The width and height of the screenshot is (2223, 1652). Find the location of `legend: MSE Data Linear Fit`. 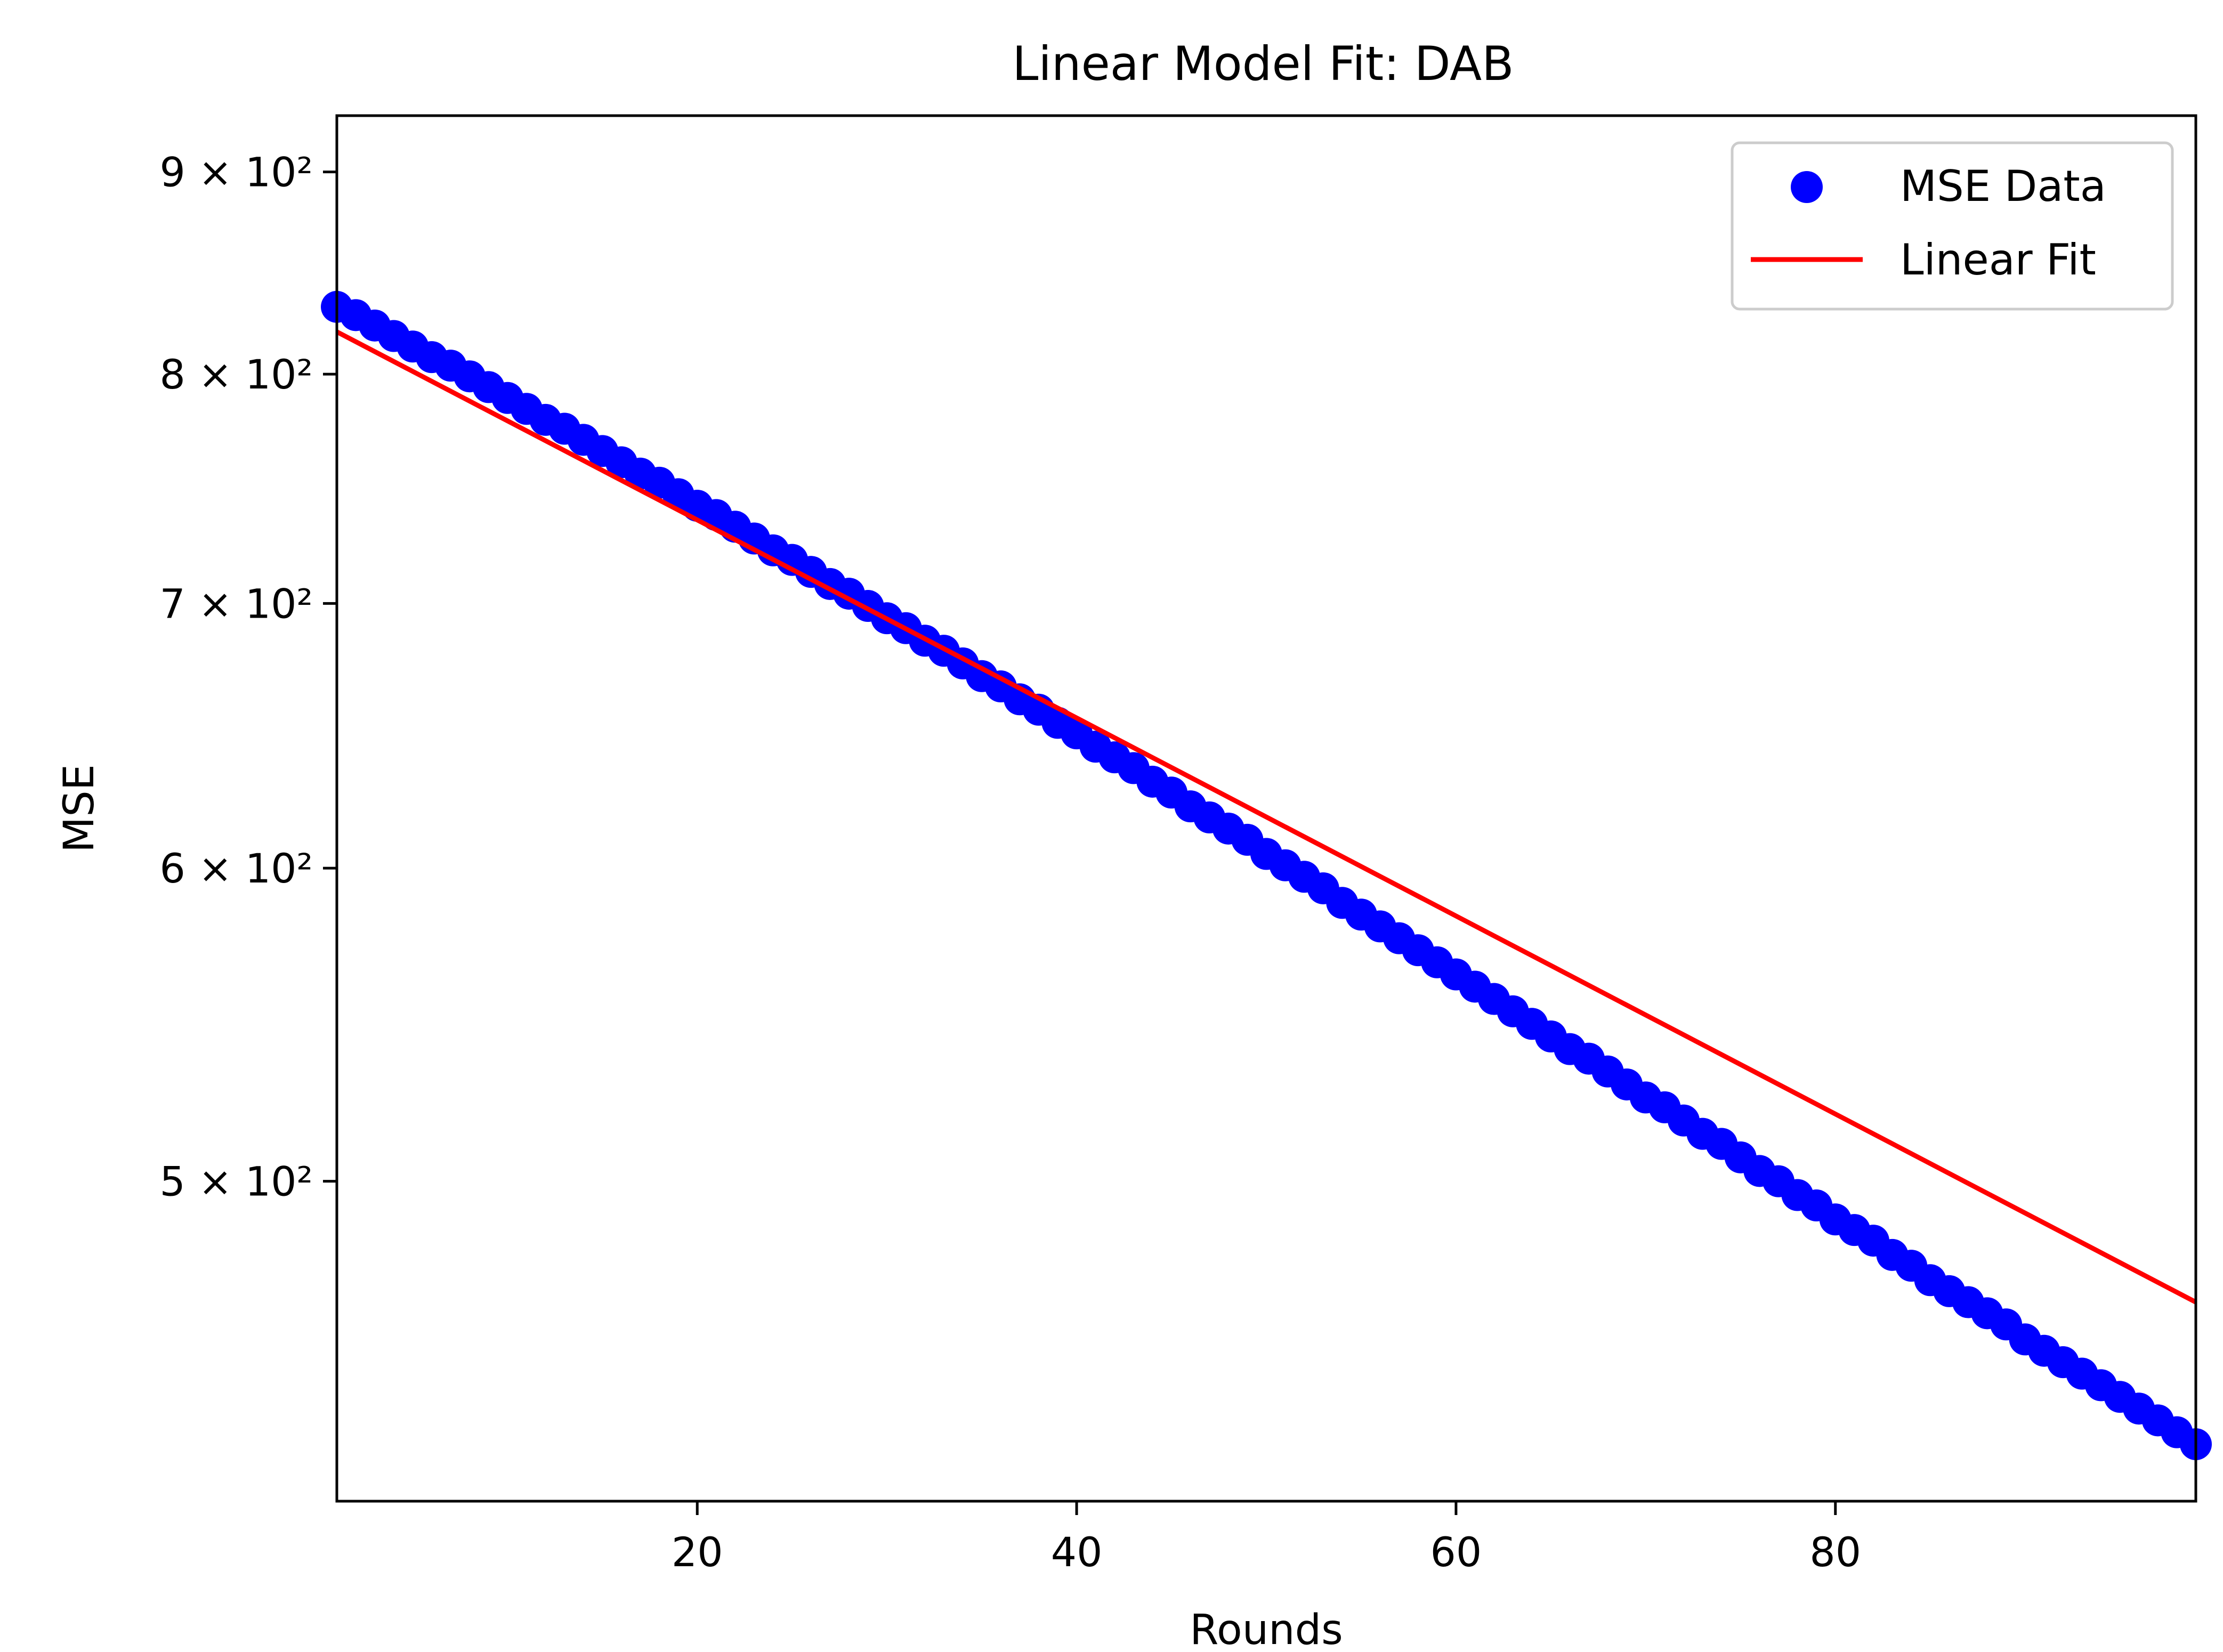

legend: MSE Data Linear Fit is located at coordinates (1952, 226).